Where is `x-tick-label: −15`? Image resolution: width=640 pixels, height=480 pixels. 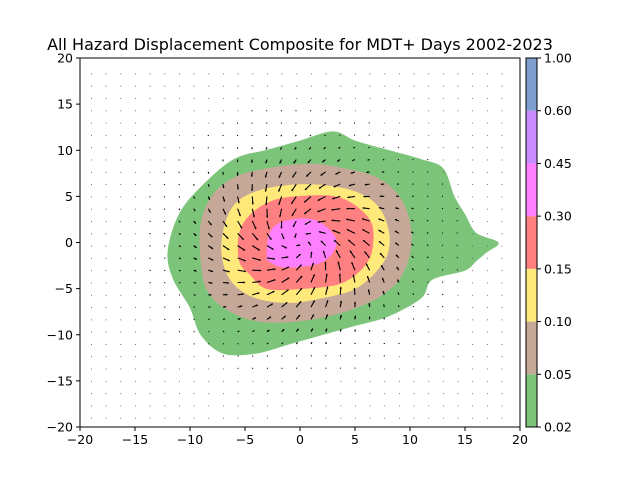
x-tick-label: −15 is located at coordinates (135, 439).